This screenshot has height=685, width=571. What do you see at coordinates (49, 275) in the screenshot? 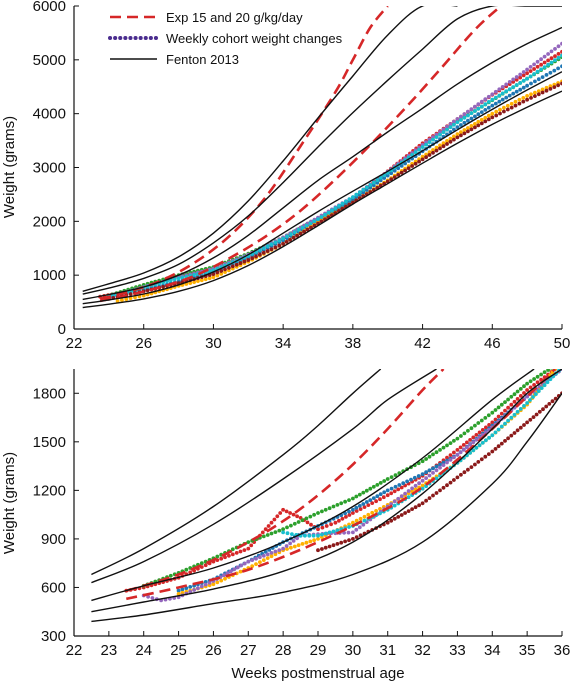
I see `y-tick-label: 1000` at bounding box center [49, 275].